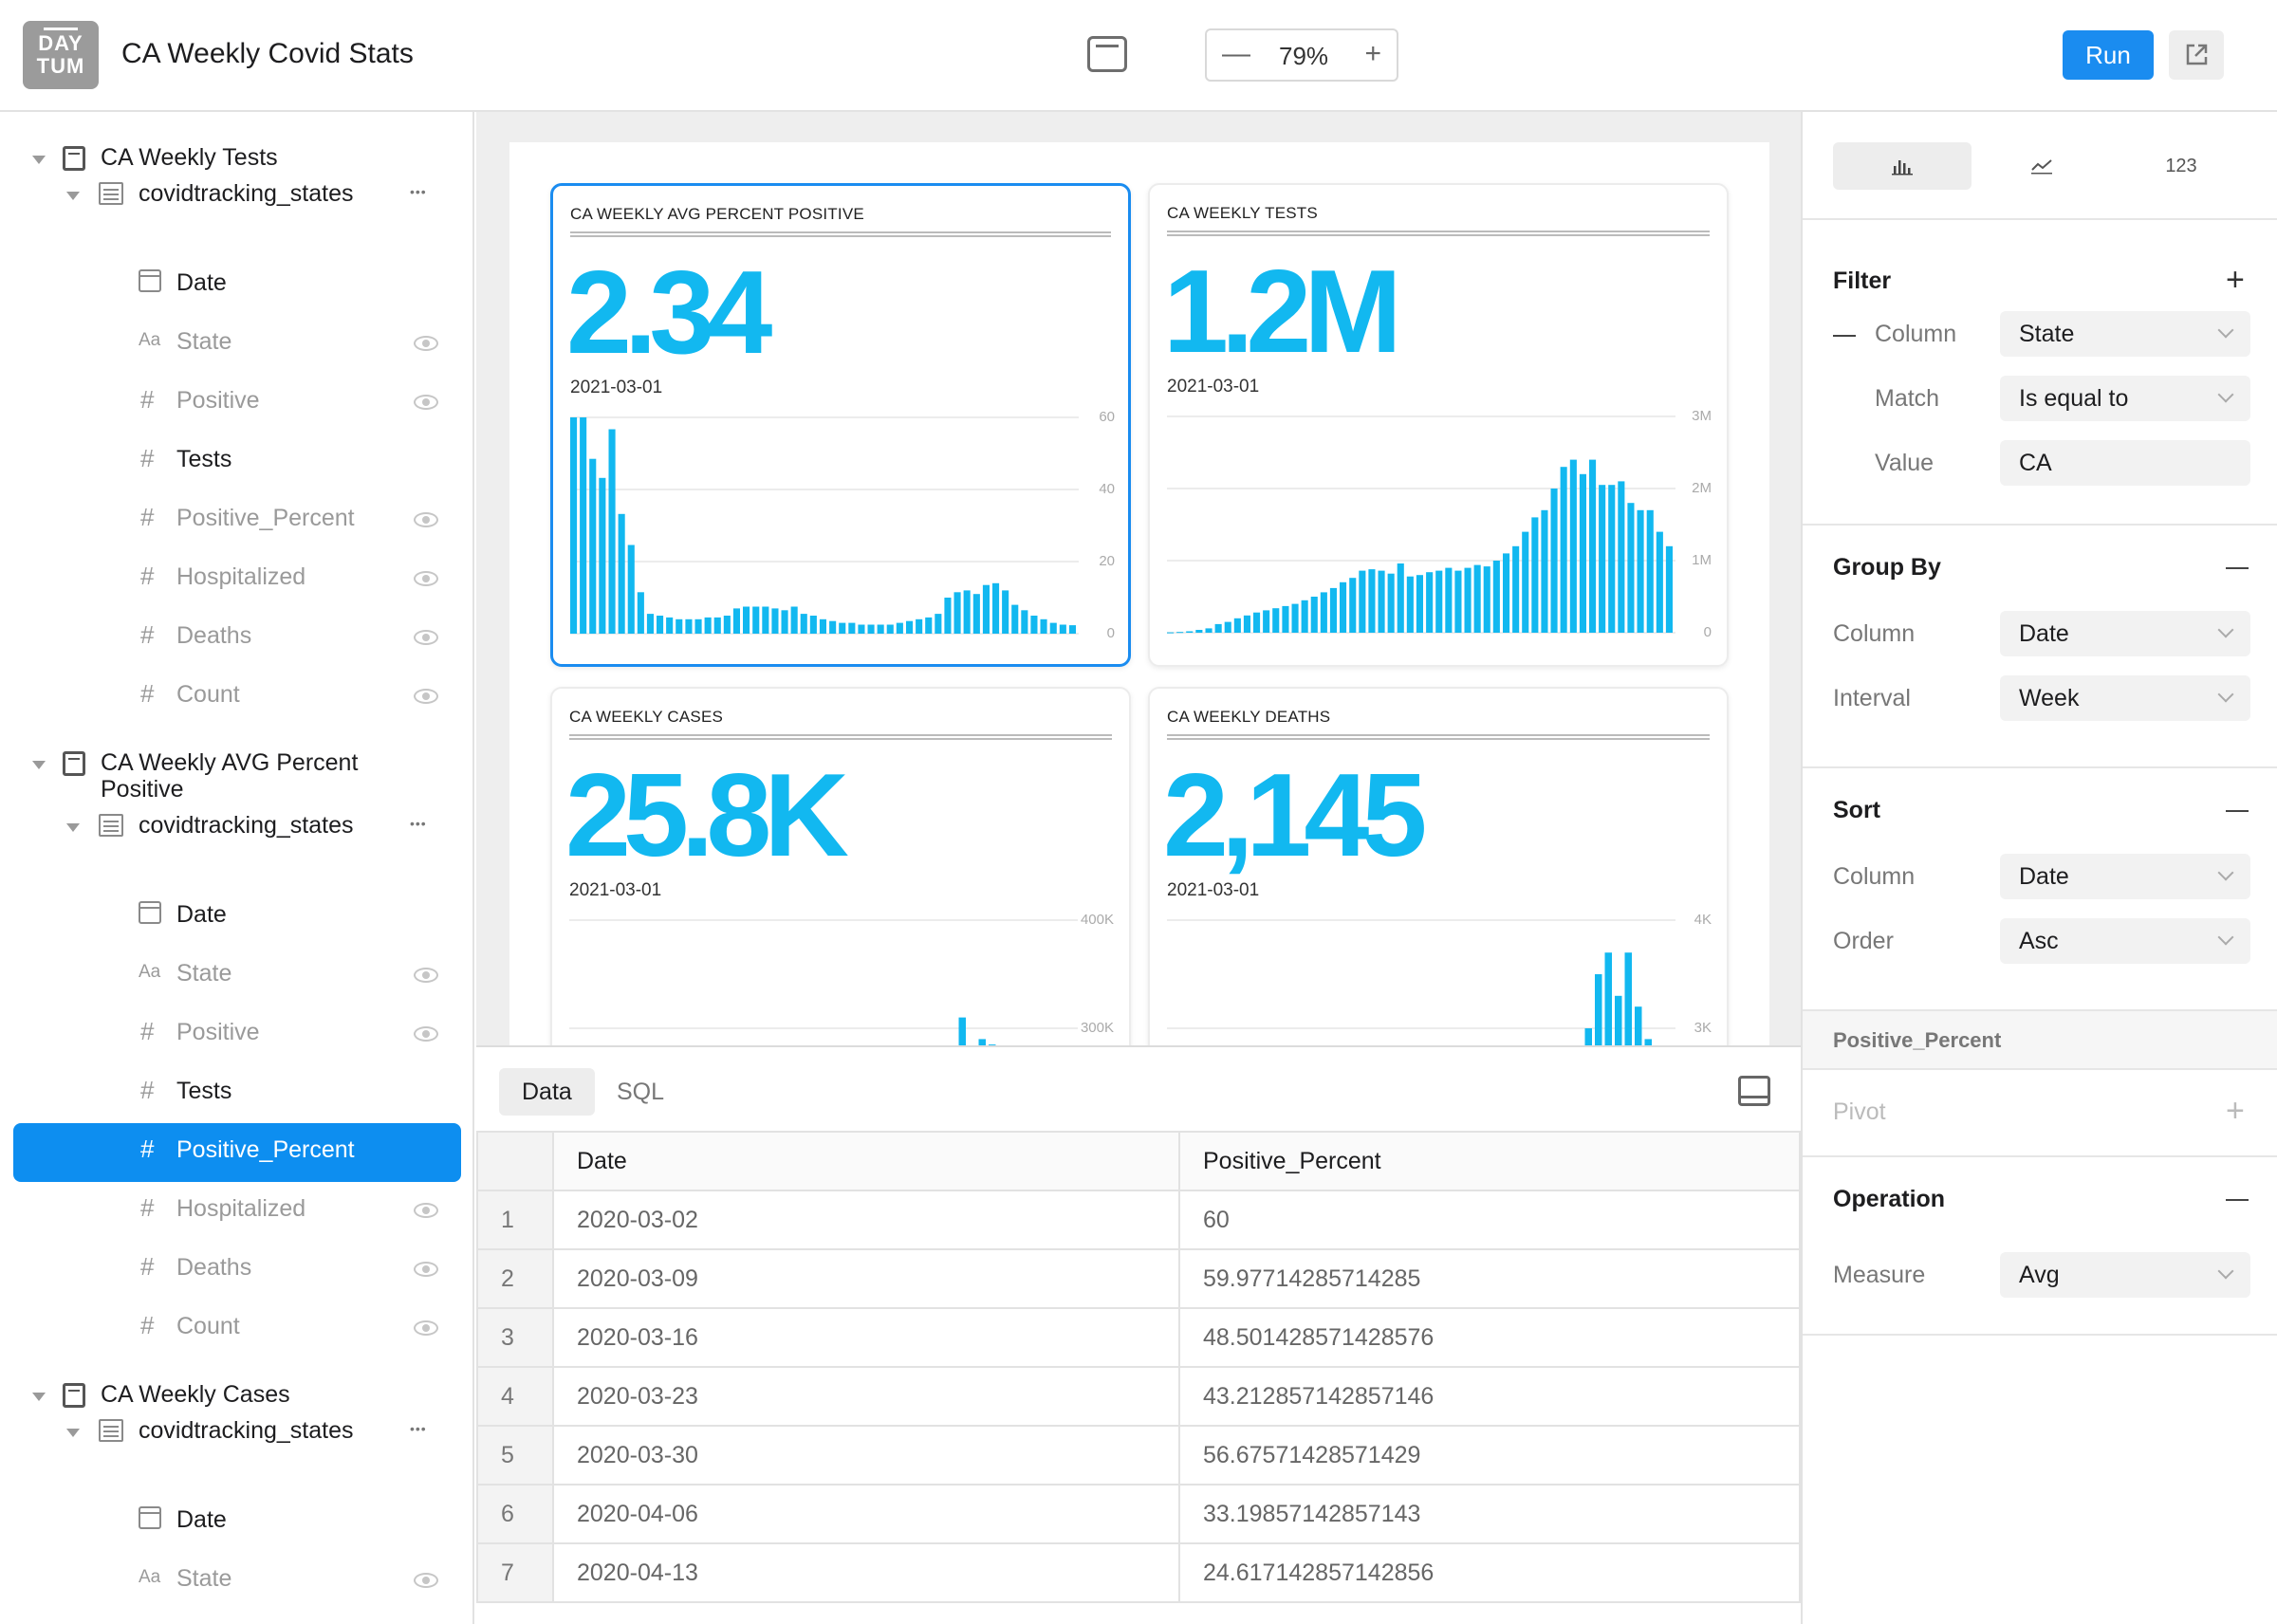 The width and height of the screenshot is (2277, 1624). I want to click on column-header: Date, so click(866, 1161).